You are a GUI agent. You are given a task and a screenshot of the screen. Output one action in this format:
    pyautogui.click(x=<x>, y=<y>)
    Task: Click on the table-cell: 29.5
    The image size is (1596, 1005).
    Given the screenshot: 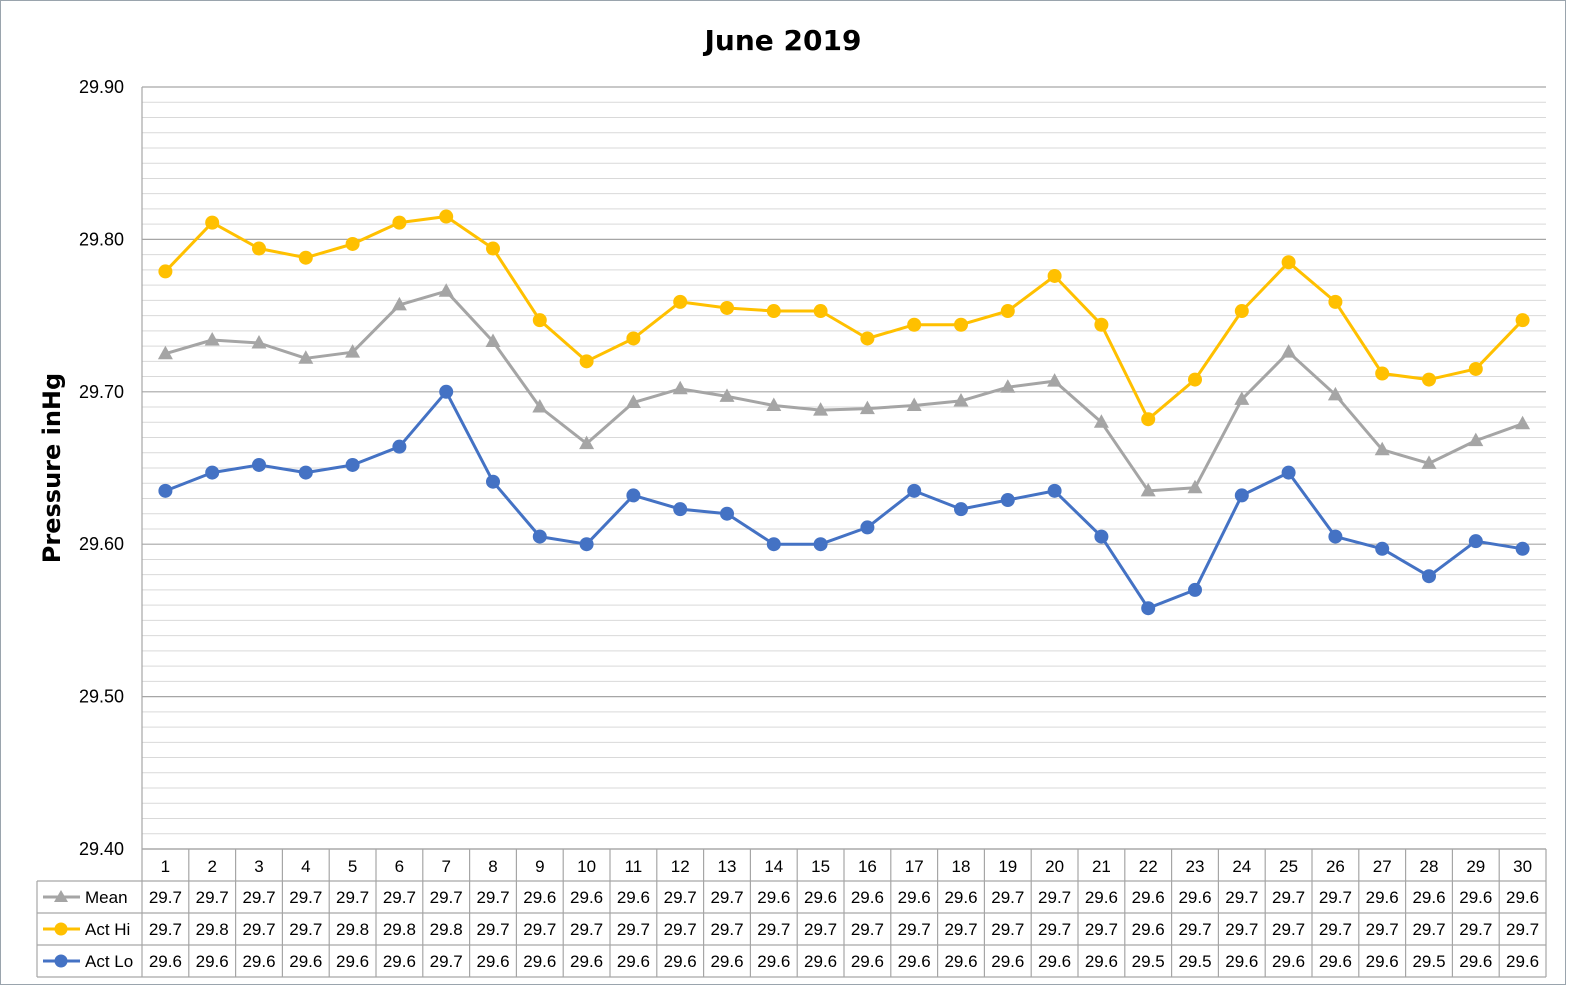 What is the action you would take?
    pyautogui.click(x=1194, y=961)
    